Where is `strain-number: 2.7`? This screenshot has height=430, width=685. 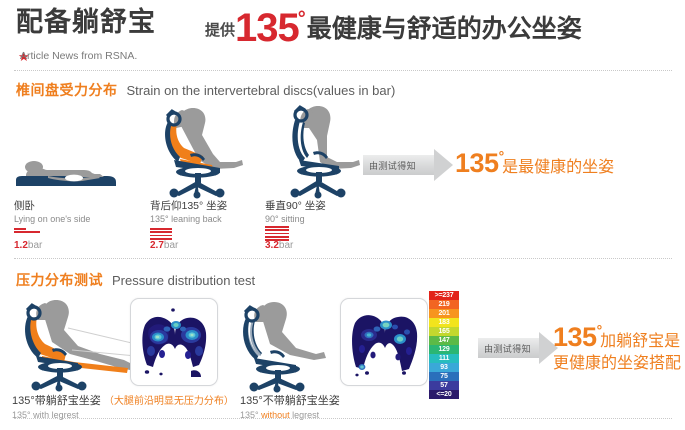
strain-number: 2.7 is located at coordinates (157, 245).